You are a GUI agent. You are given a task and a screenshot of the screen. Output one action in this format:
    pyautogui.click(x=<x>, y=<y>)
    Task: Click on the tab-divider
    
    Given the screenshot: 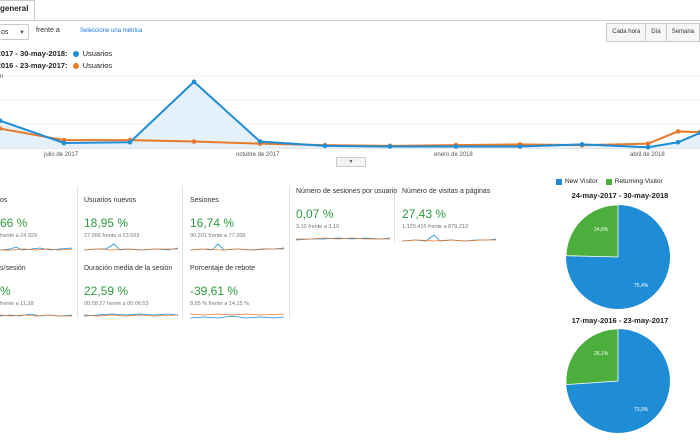 What is the action you would take?
    pyautogui.click(x=350, y=20)
    